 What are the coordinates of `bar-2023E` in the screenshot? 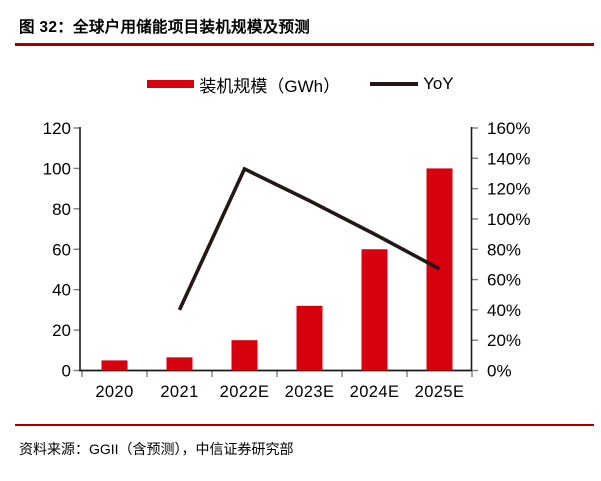 It's located at (309, 338).